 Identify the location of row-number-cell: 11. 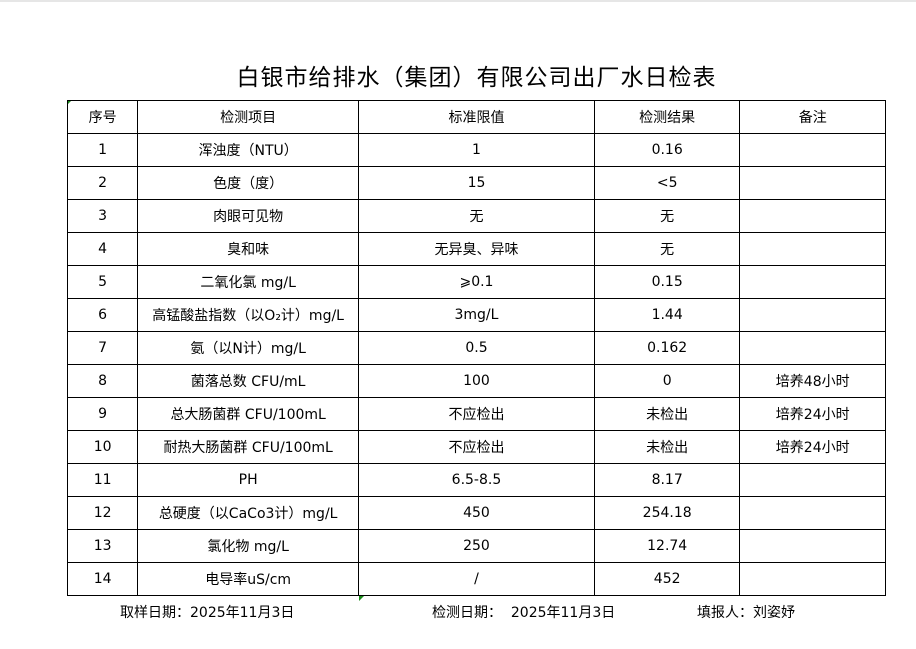
(102, 480).